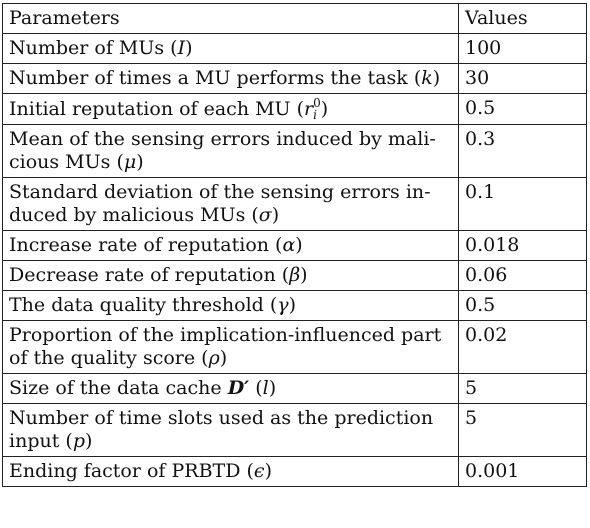 This screenshot has width=590, height=528. I want to click on table-row: The data quality threshold (γ) 0.5, so click(294, 305).